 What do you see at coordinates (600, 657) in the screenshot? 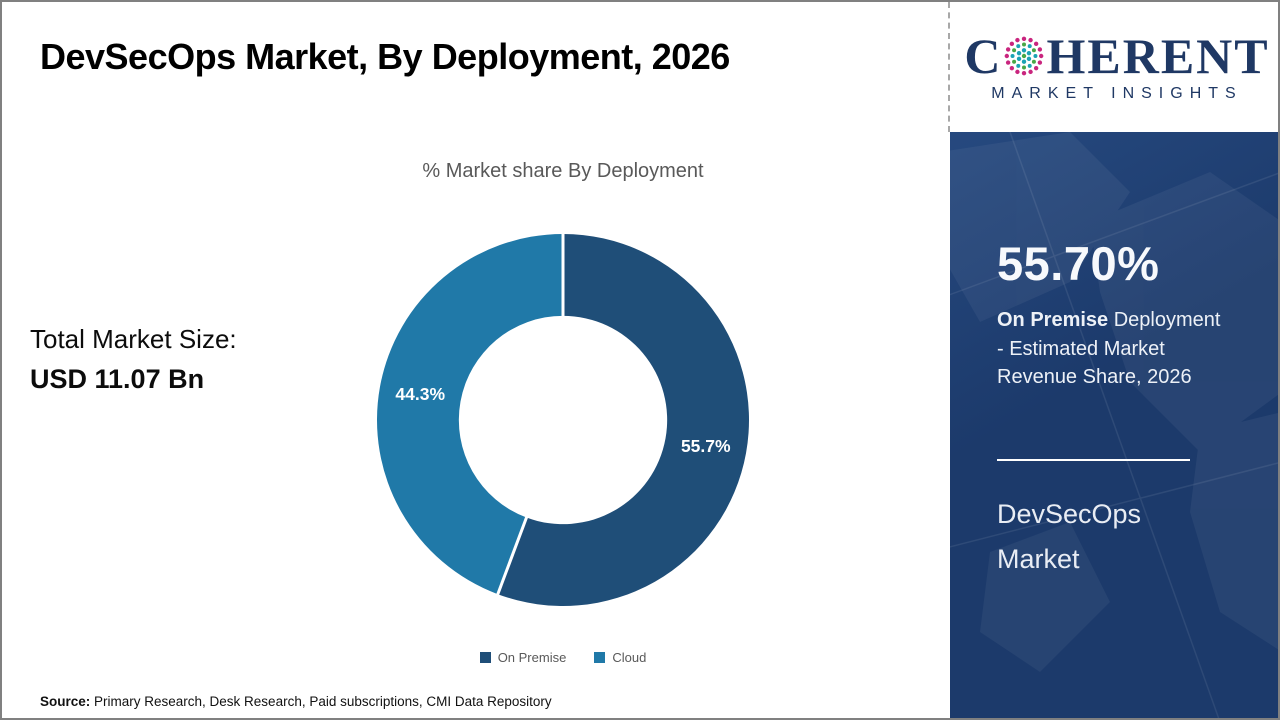
I see `legend-swatch-cloud` at bounding box center [600, 657].